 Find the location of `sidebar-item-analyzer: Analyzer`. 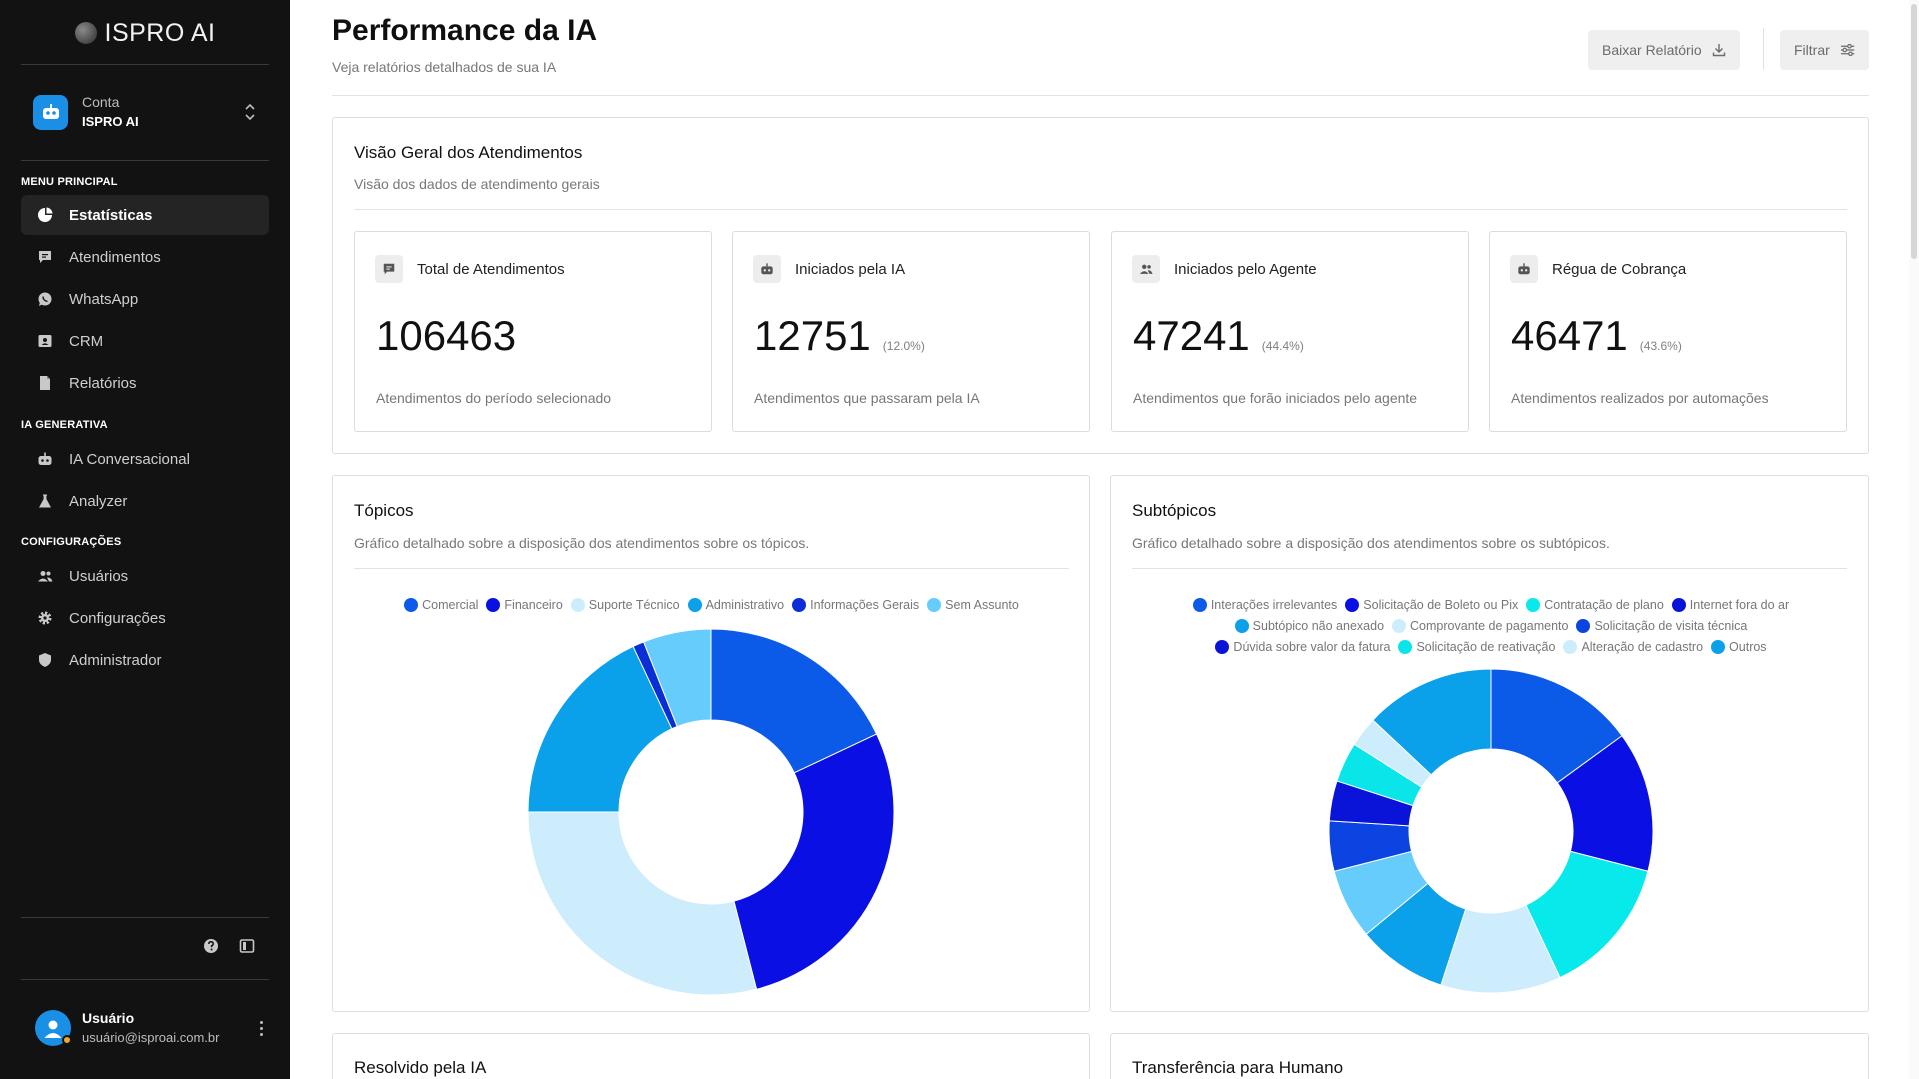

sidebar-item-analyzer: Analyzer is located at coordinates (145, 501).